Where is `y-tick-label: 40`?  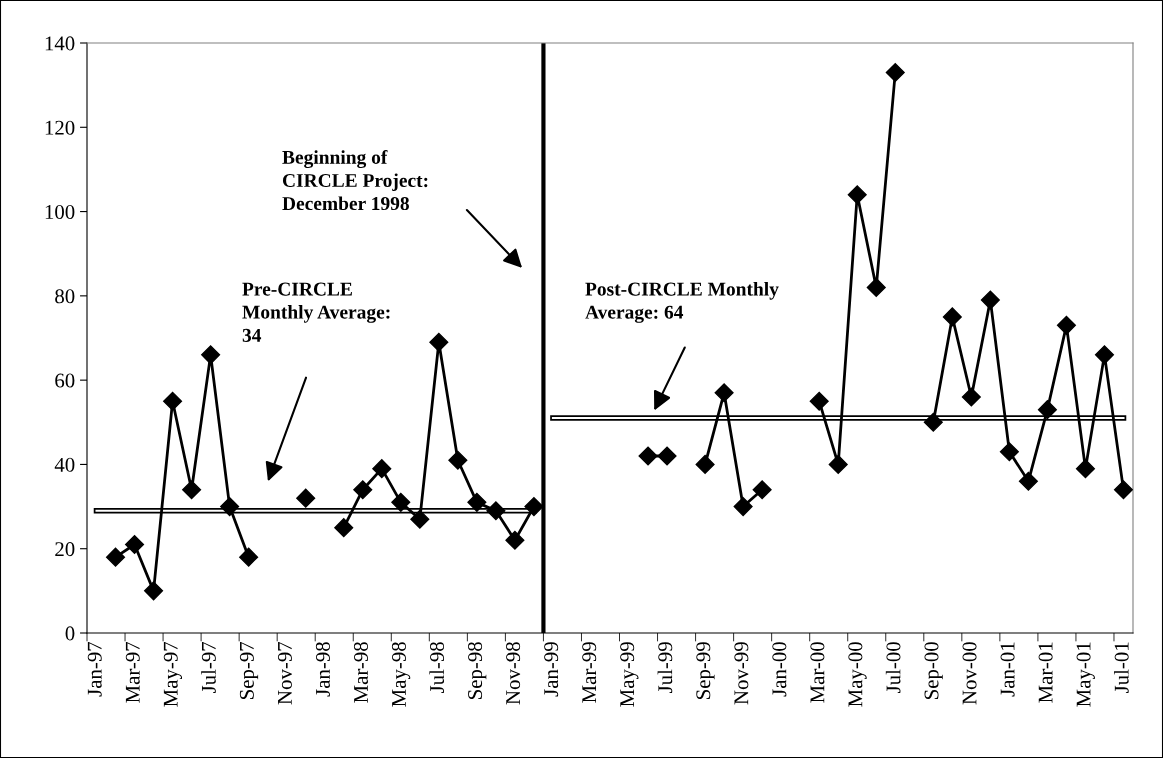 y-tick-label: 40 is located at coordinates (64, 464).